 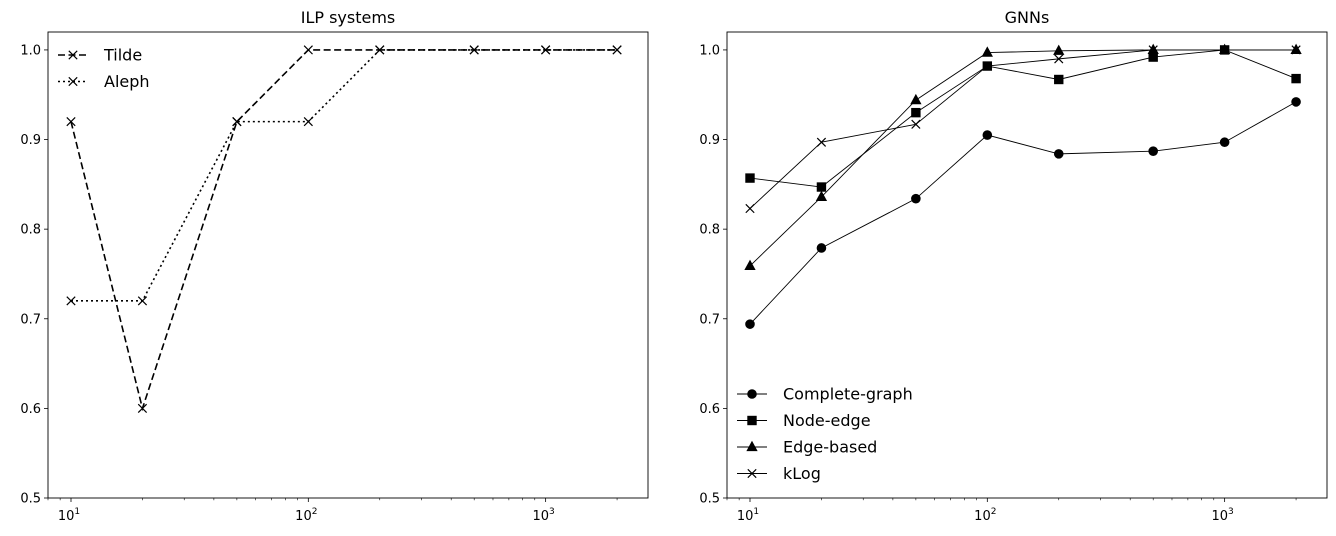 I want to click on legend: Complete-graph Node-edge Edge-based kLog, so click(x=825, y=434).